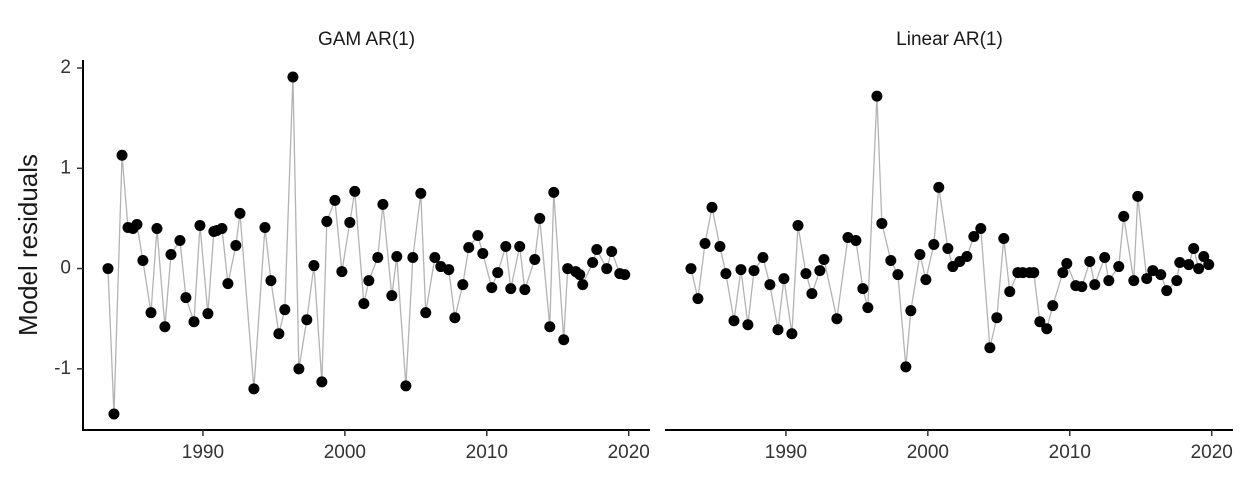  I want to click on x-tick-label: 2020, so click(629, 452).